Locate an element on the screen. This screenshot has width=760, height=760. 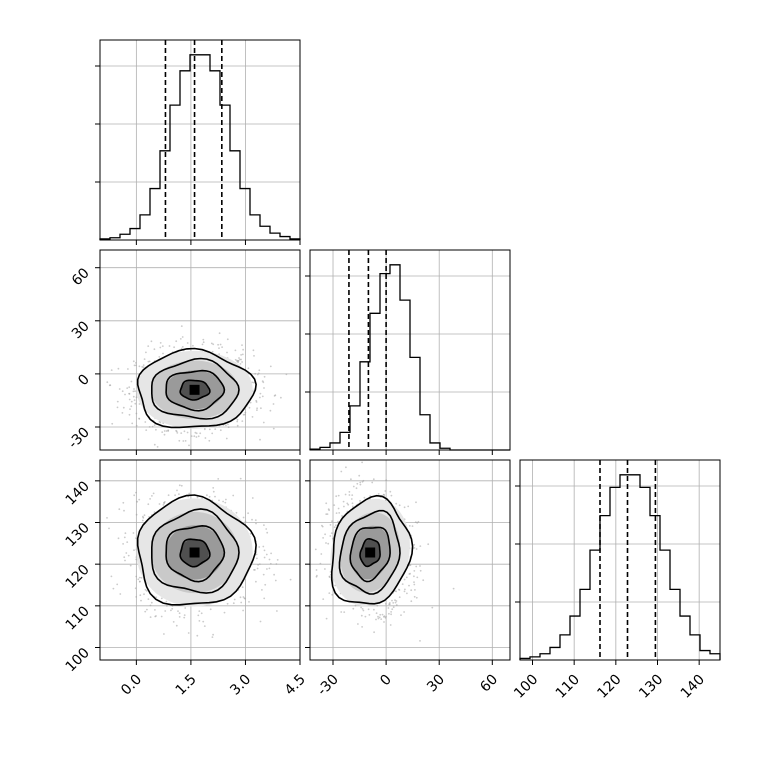
x-tick-label: 4.5 is located at coordinates (295, 685).